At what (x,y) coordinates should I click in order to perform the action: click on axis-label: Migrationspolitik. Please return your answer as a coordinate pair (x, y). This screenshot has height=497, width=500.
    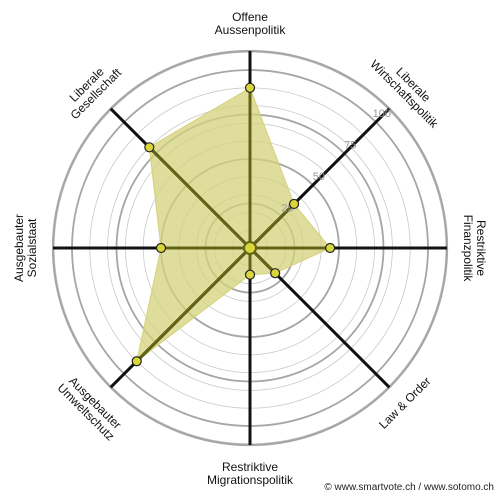
    Looking at the image, I should click on (250, 480).